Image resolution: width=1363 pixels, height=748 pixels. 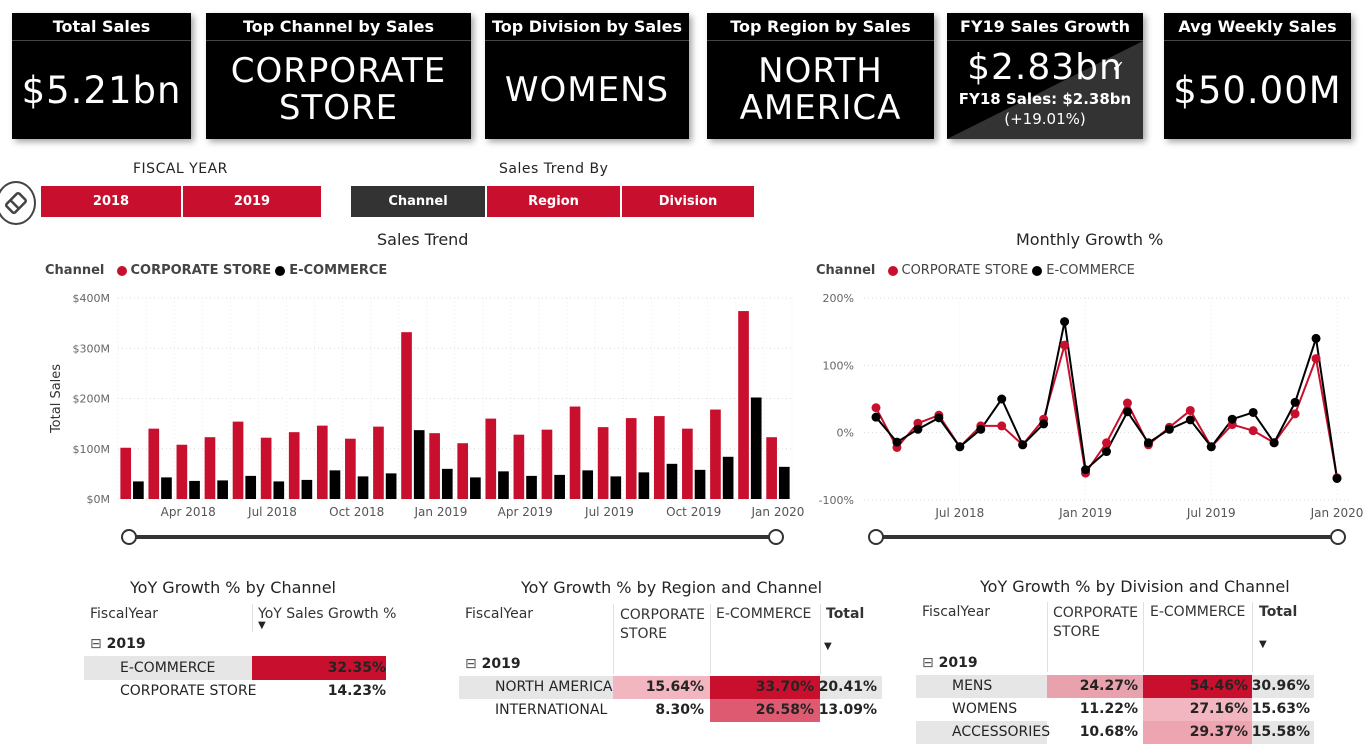 I want to click on cell-total: 13.09%, so click(x=847, y=710).